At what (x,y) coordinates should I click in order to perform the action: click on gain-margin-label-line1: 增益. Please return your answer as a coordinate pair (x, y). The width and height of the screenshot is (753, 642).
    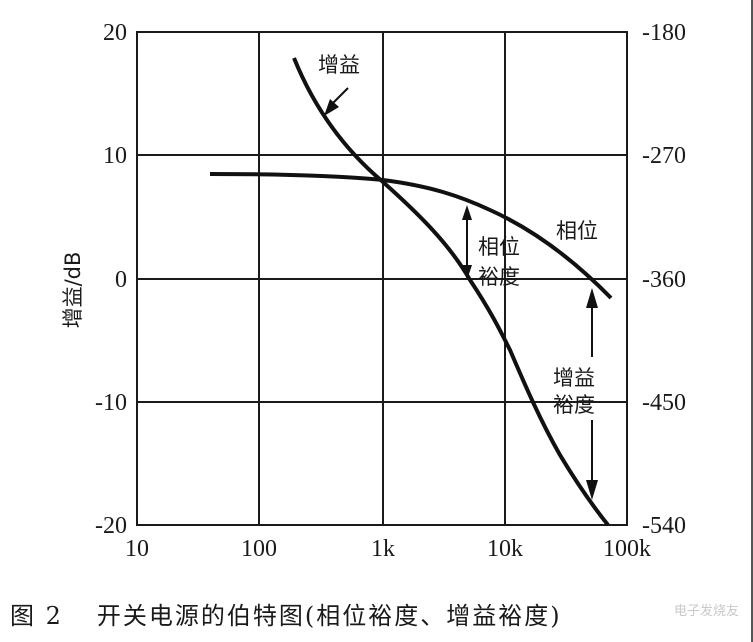
    Looking at the image, I should click on (574, 378).